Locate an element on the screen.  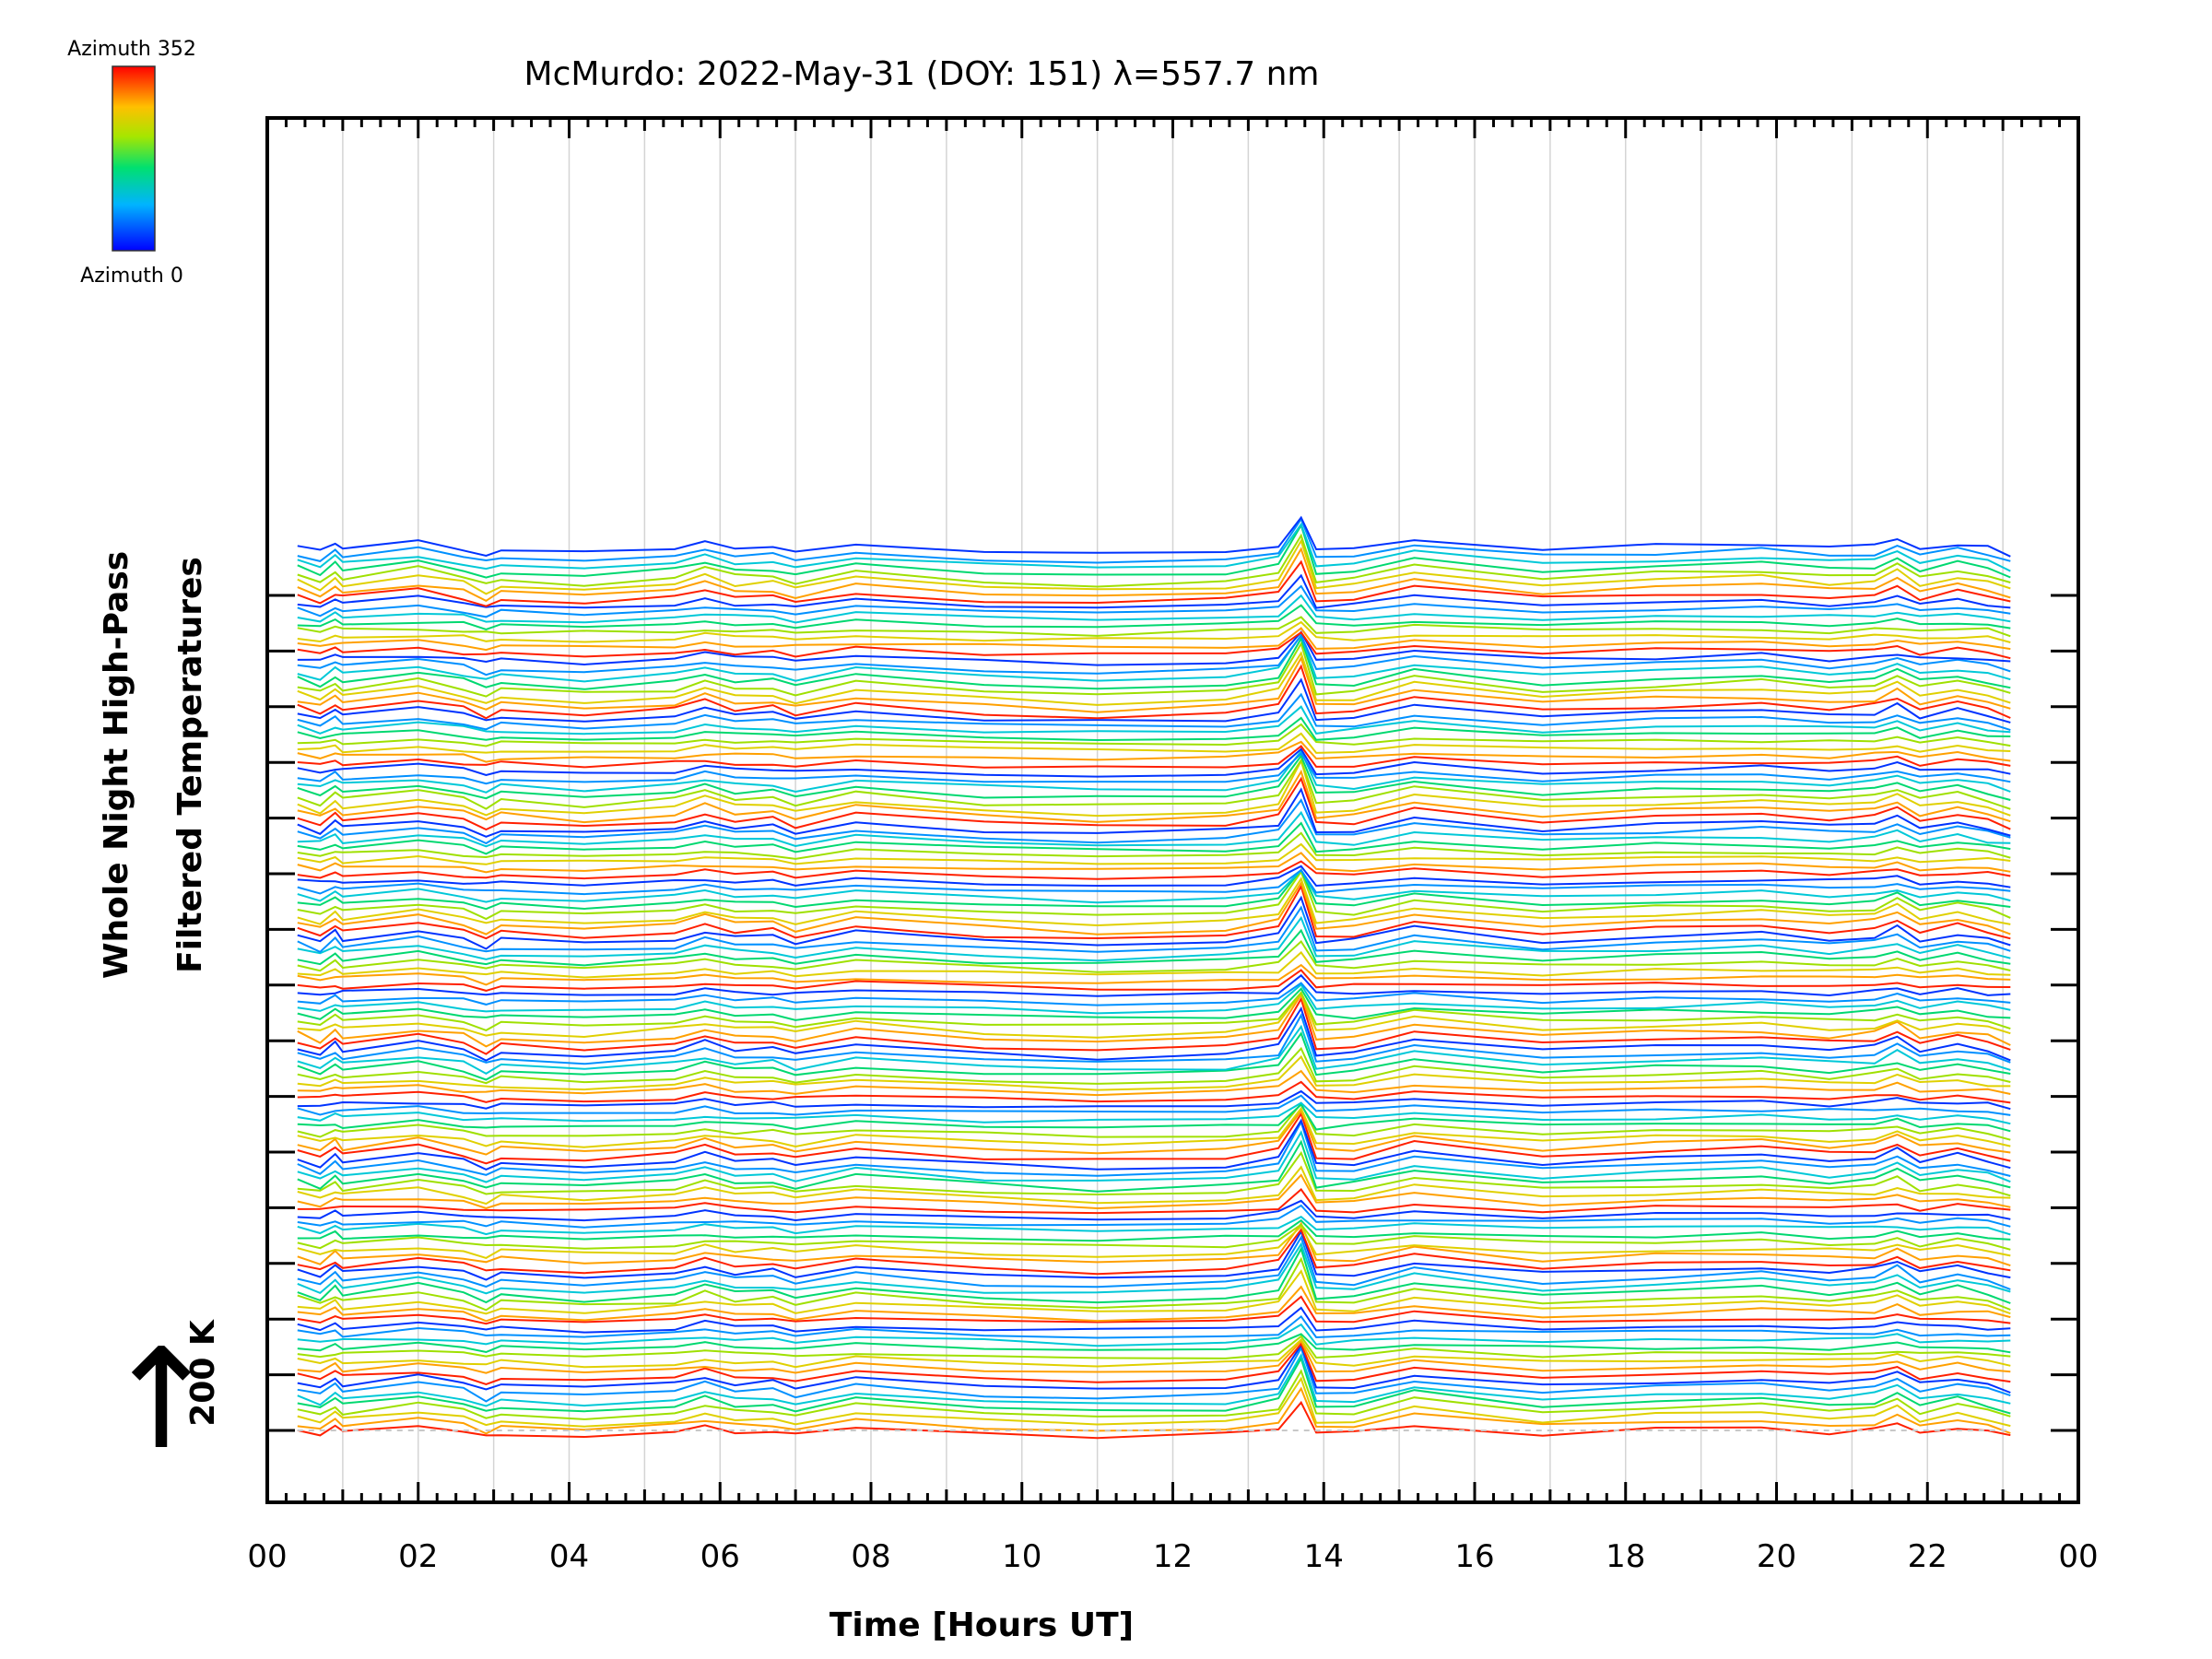
x-tick-label: 16 is located at coordinates (1474, 1556).